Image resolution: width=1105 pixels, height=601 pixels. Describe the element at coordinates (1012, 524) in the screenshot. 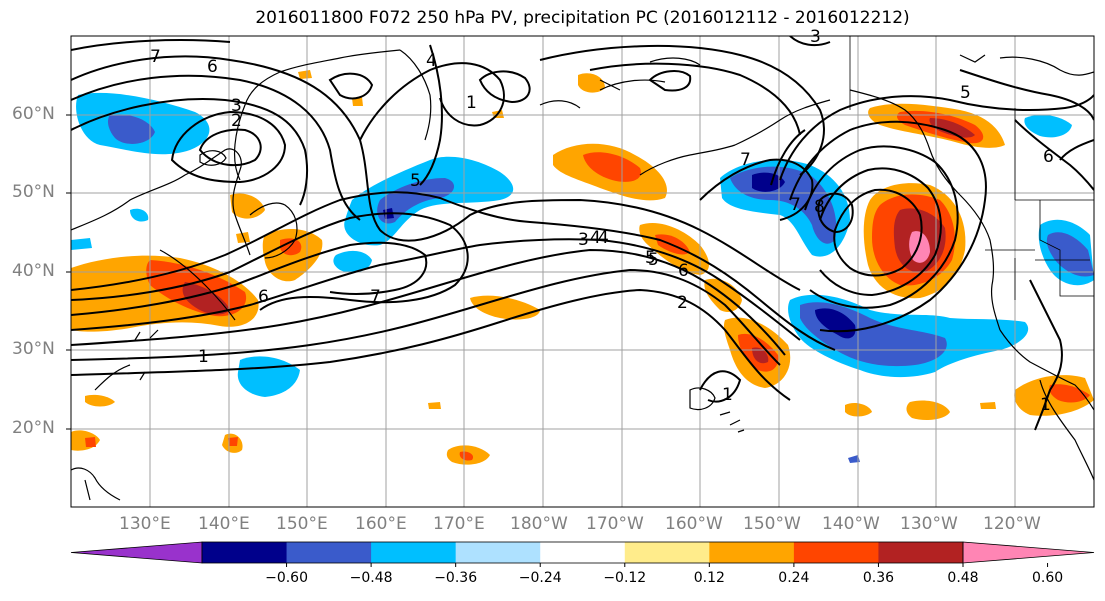

I see `lon-label: 120°W` at that location.